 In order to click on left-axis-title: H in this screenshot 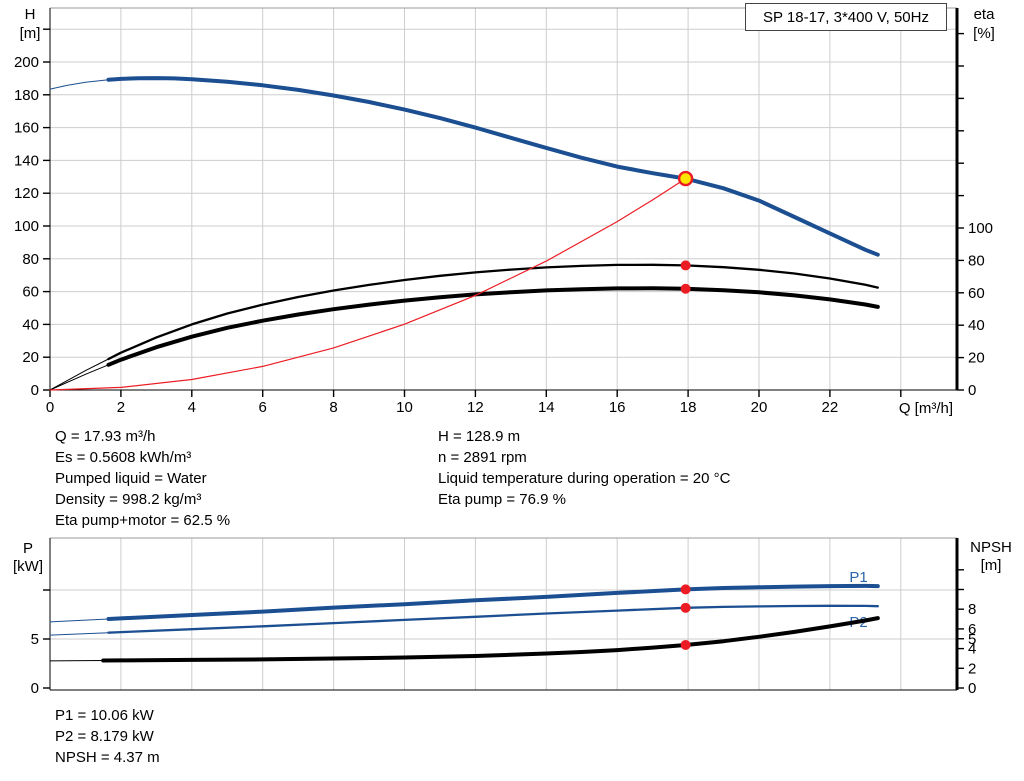, I will do `click(30, 14)`.